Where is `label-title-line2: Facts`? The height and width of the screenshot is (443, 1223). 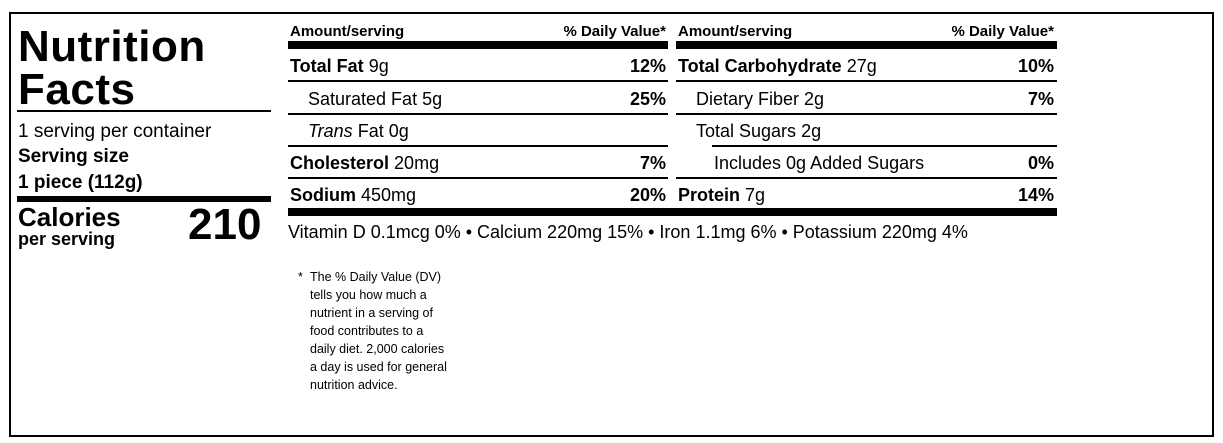 label-title-line2: Facts is located at coordinates (77, 89).